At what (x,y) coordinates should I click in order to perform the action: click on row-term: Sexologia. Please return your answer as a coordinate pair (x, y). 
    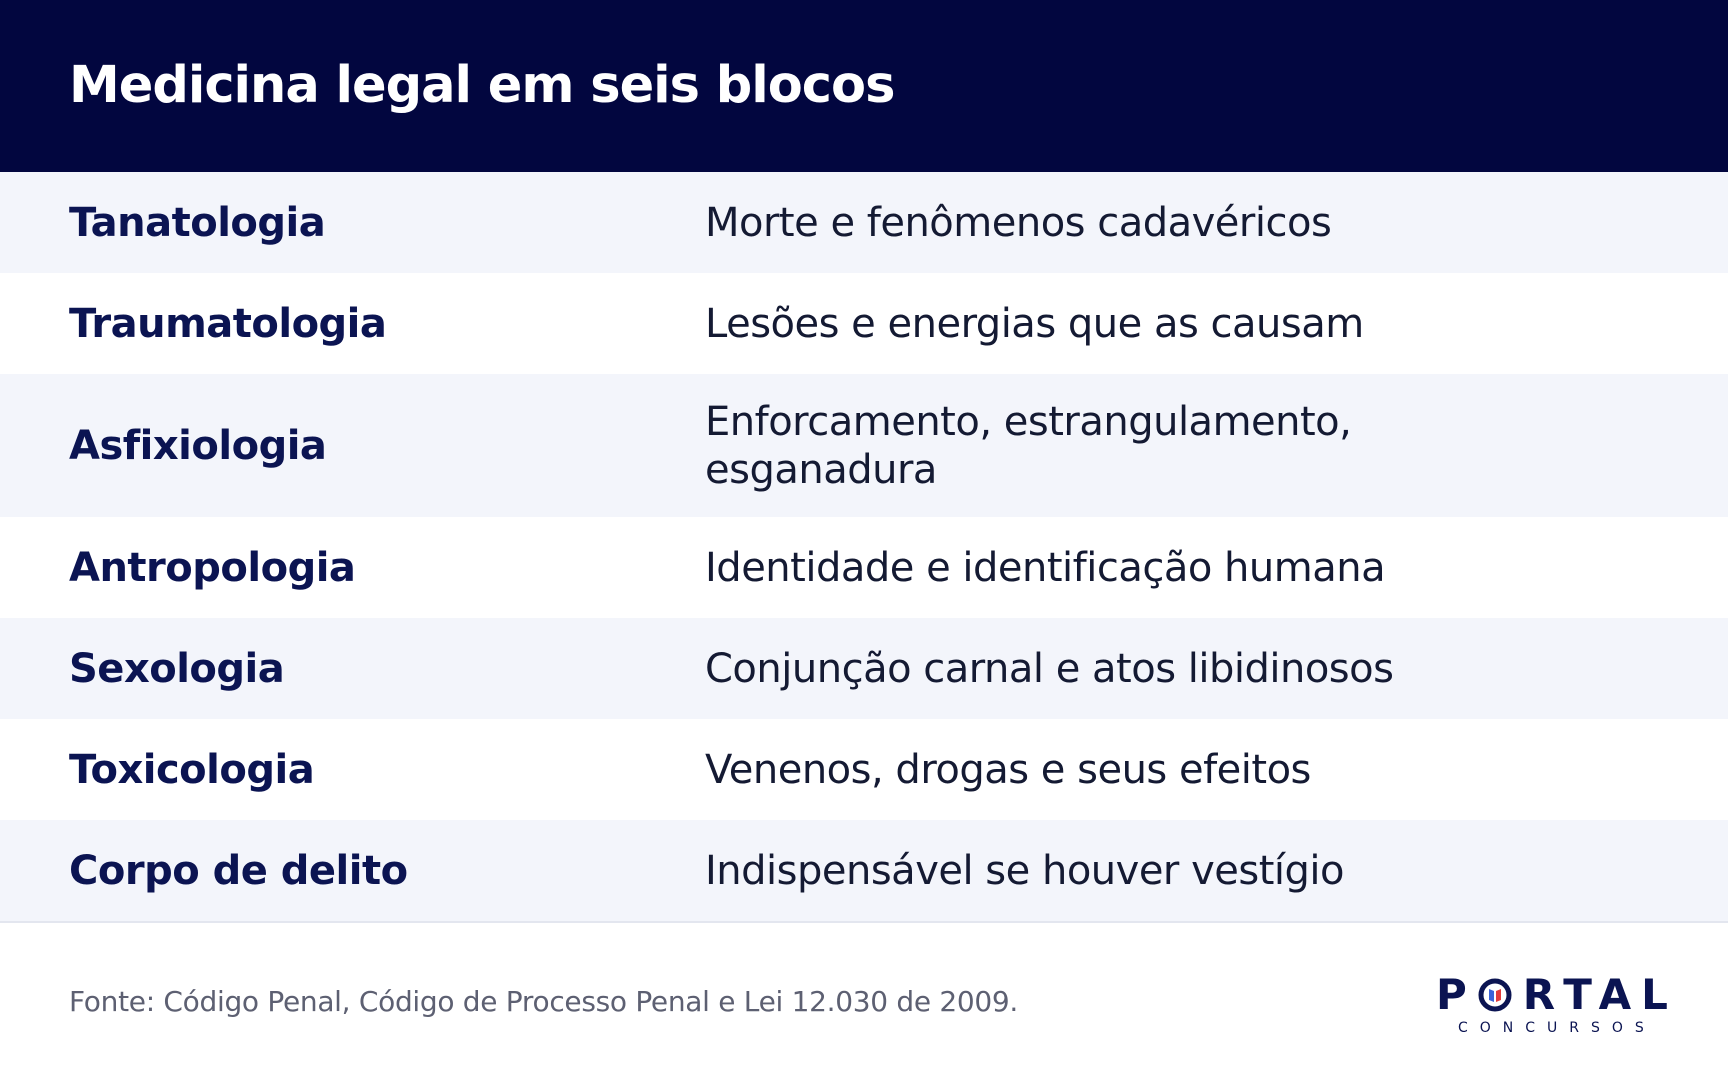
    Looking at the image, I should click on (177, 668).